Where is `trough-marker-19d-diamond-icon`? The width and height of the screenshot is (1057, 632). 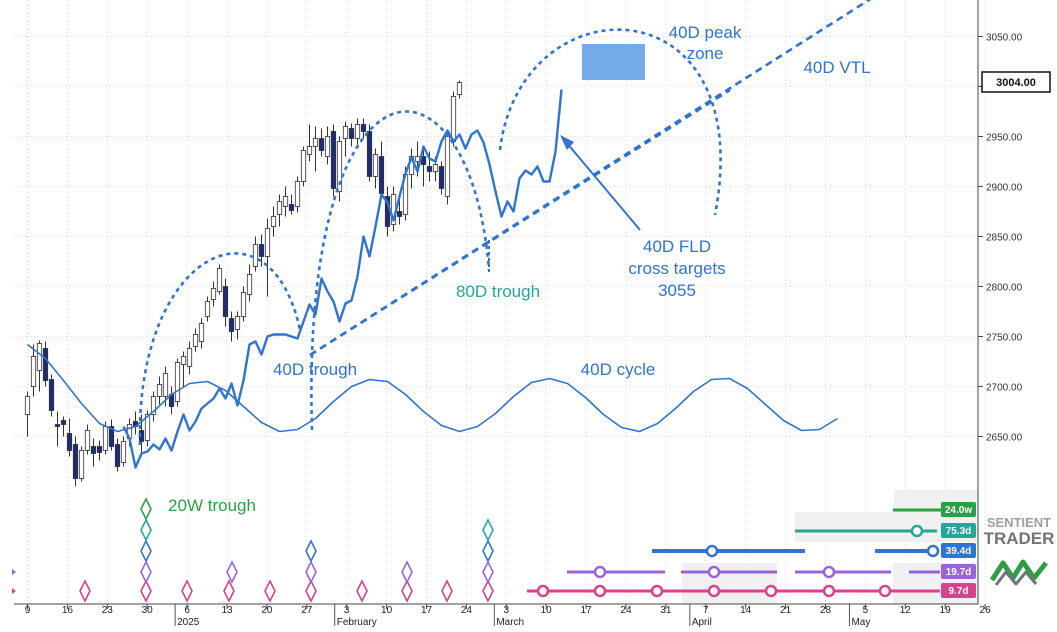
trough-marker-19d-diamond-icon is located at coordinates (311, 572).